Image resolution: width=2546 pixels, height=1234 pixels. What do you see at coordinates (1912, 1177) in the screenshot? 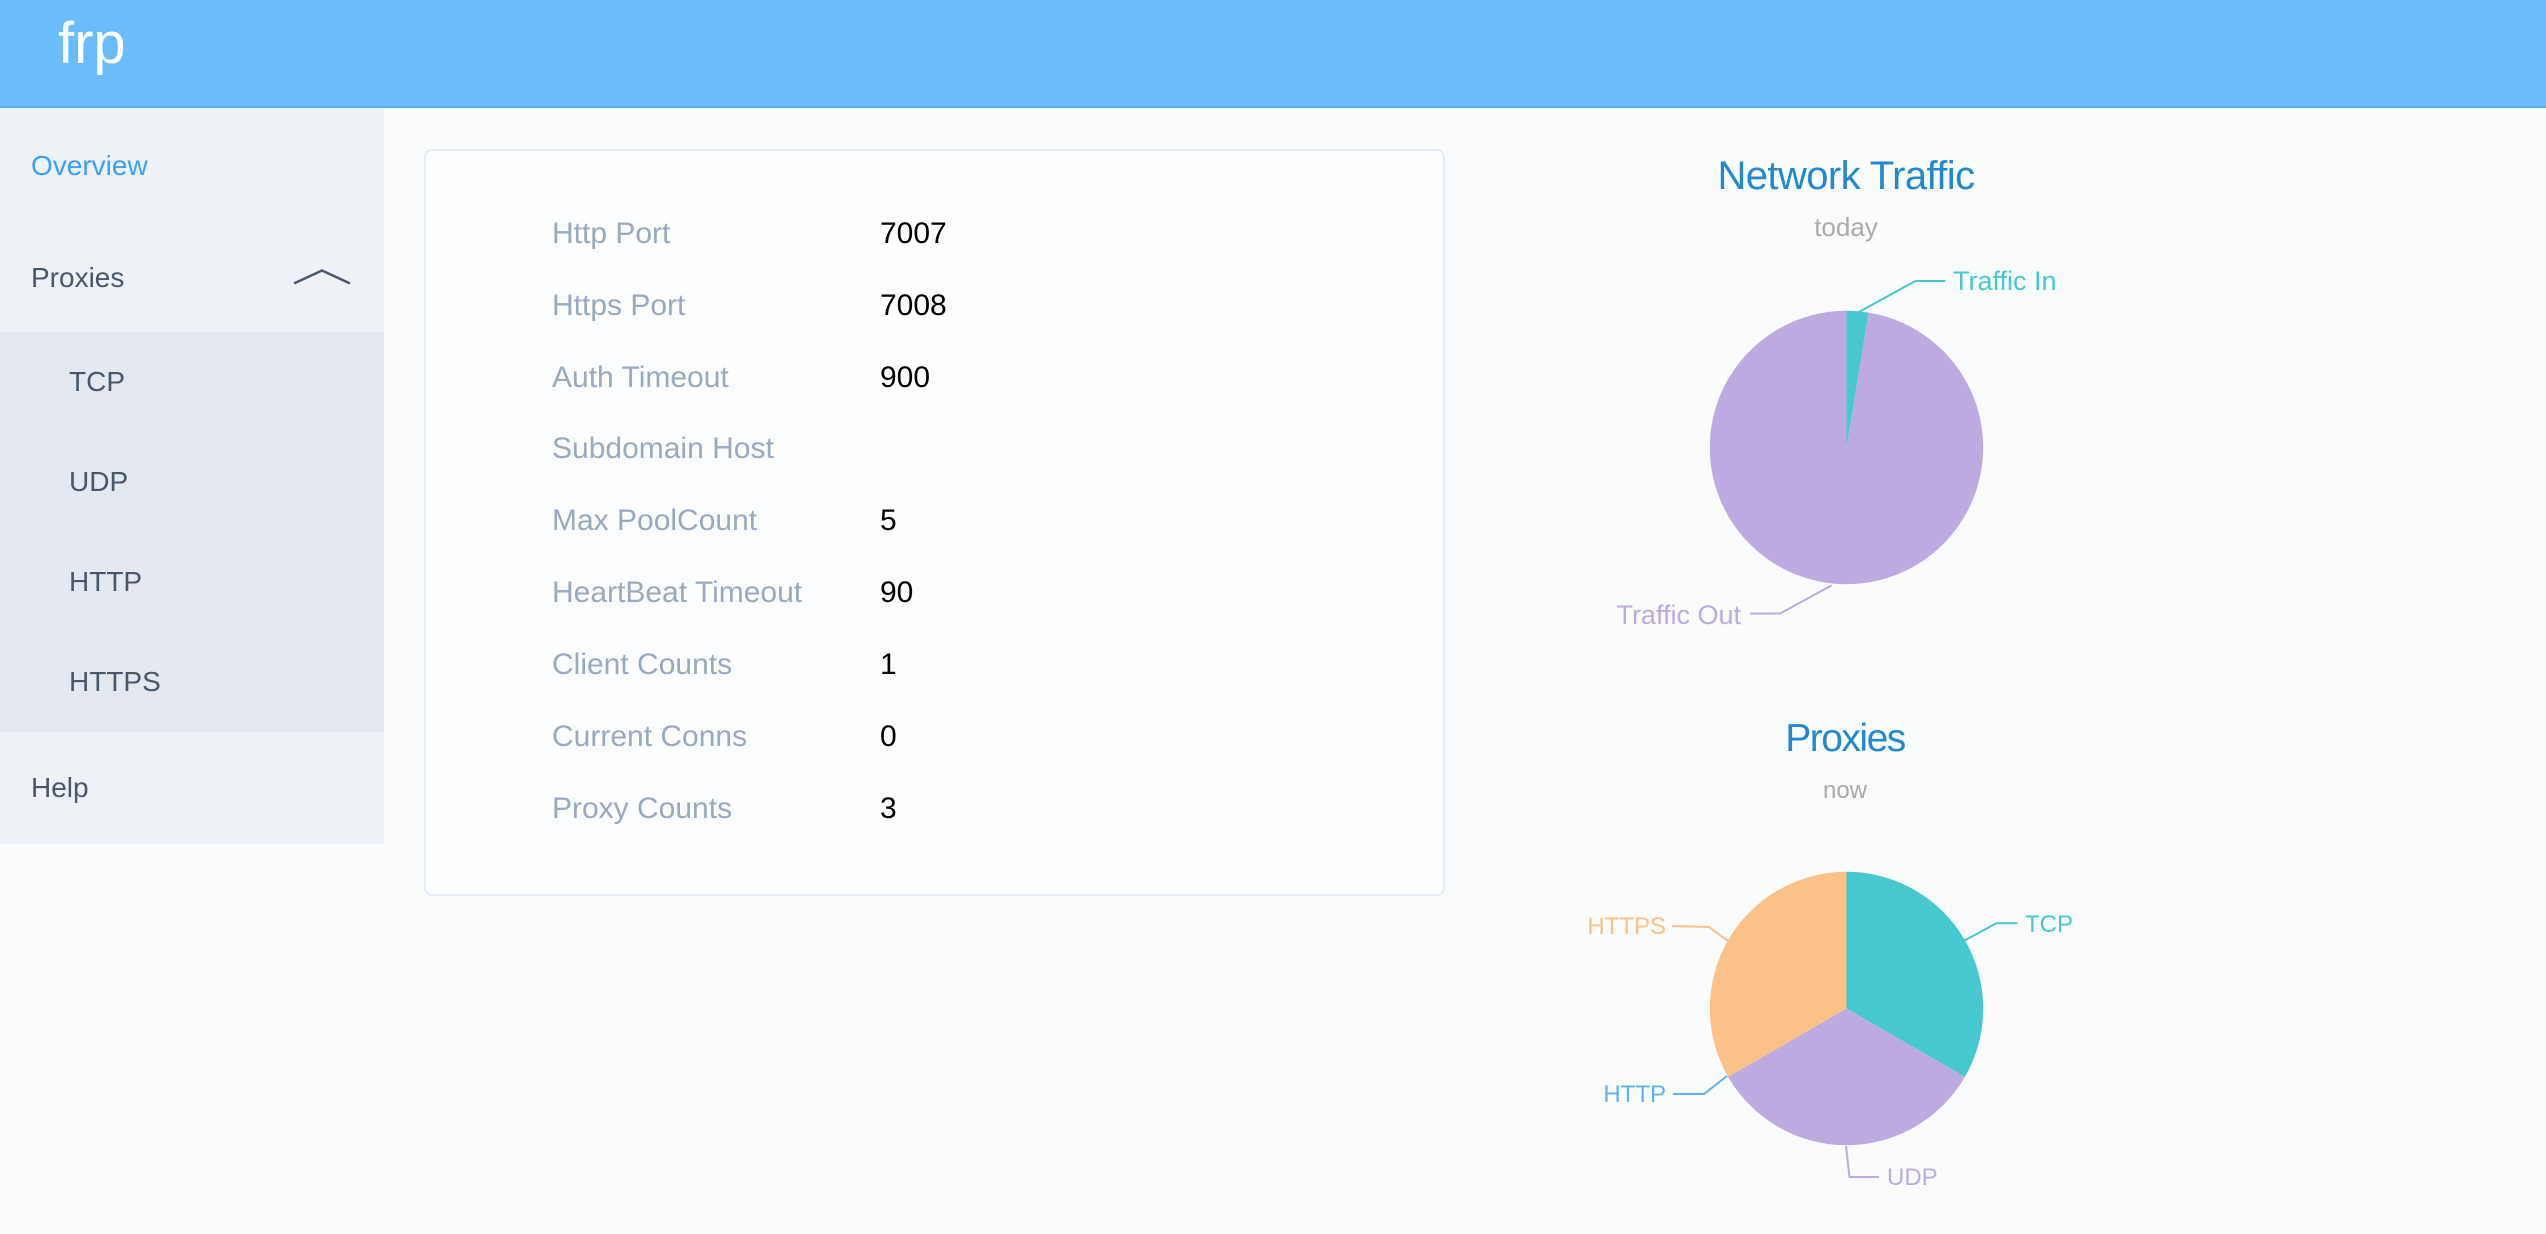
I see `svg-text: UDP` at bounding box center [1912, 1177].